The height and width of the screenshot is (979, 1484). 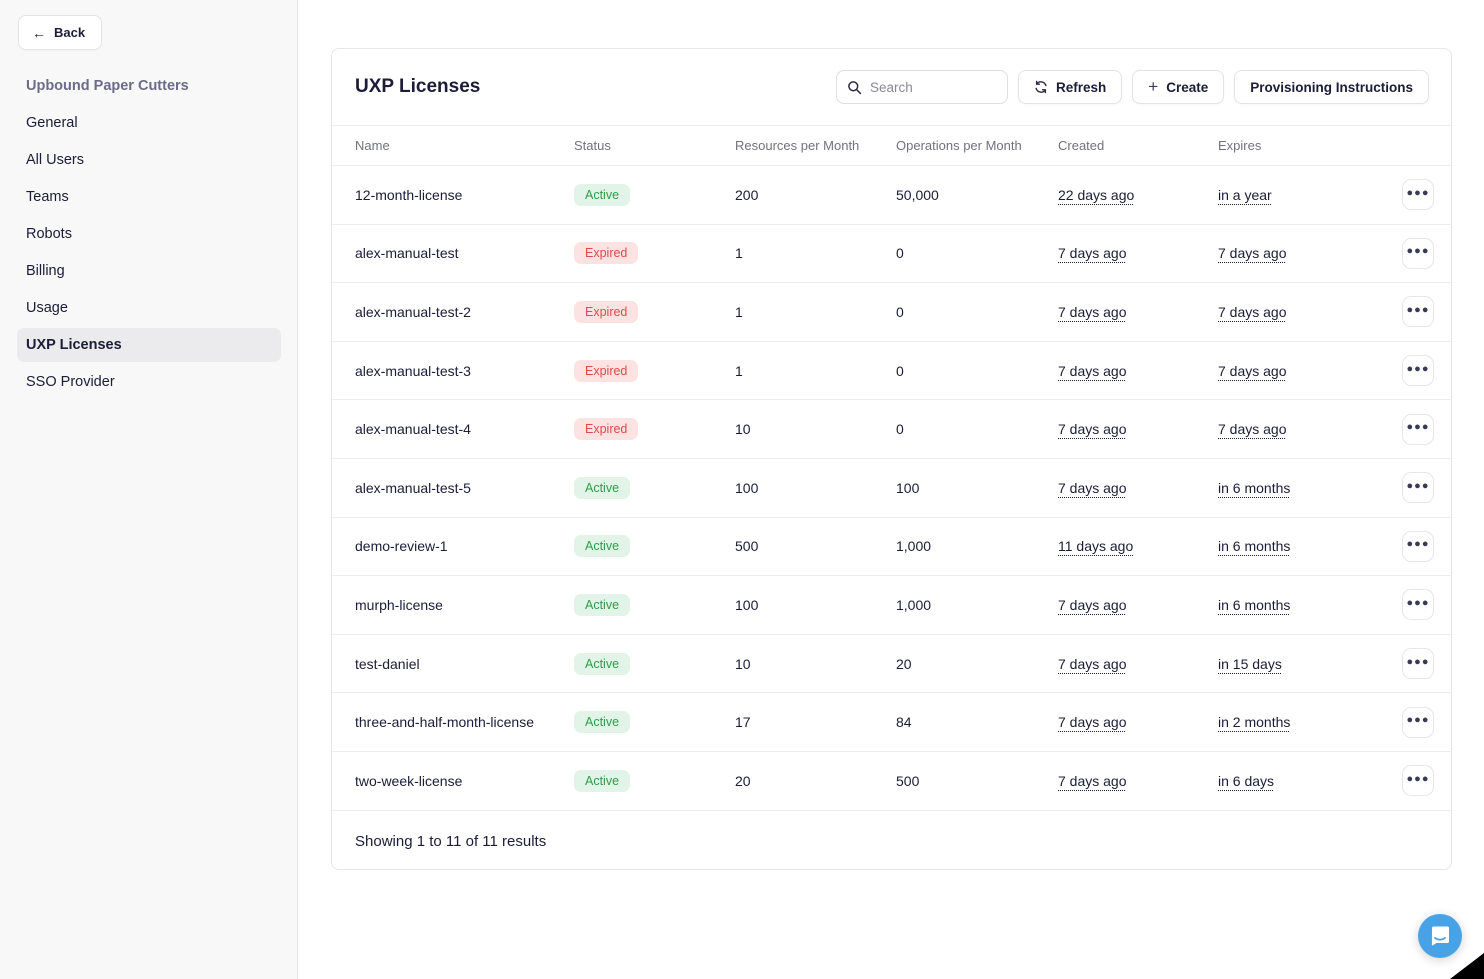 I want to click on sidebar-item-teams: Teams, so click(x=47, y=197).